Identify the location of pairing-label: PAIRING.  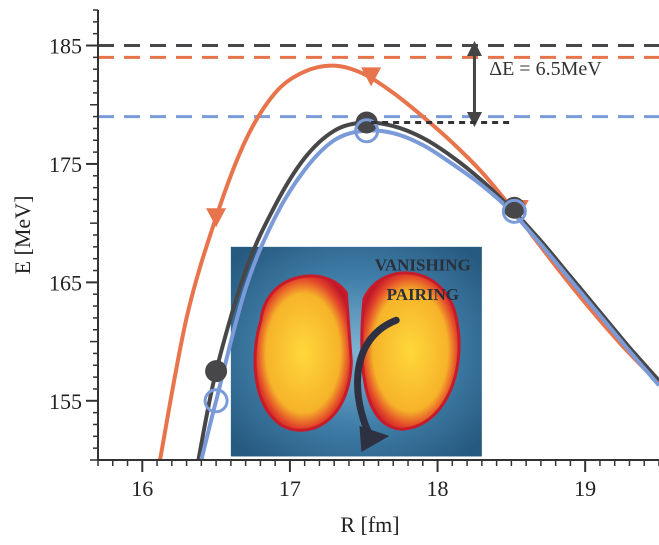
(423, 294).